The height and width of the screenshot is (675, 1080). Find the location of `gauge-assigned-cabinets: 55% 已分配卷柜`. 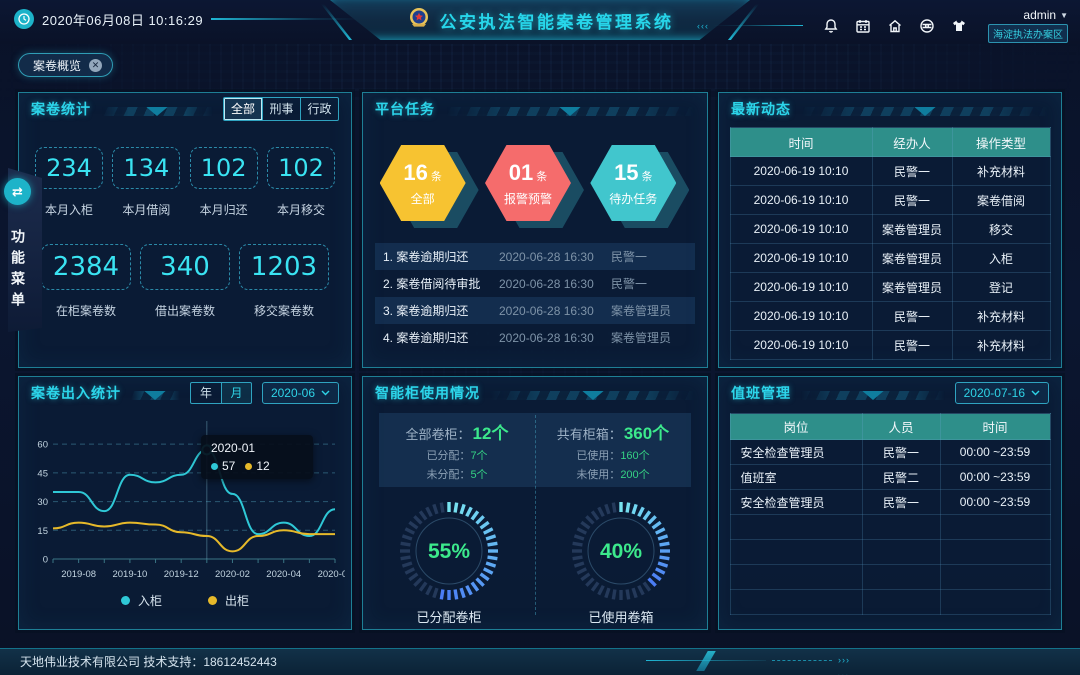

gauge-assigned-cabinets: 55% 已分配卷柜 is located at coordinates (449, 561).